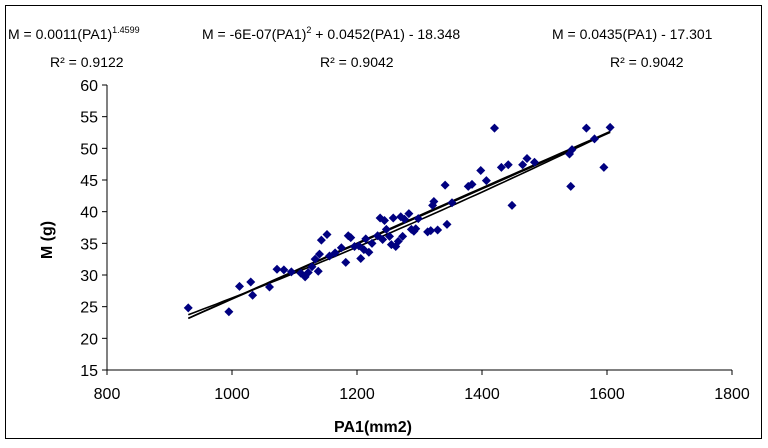 The image size is (768, 448). Describe the element at coordinates (607, 394) in the screenshot. I see `x-tick-label: 1600` at that location.